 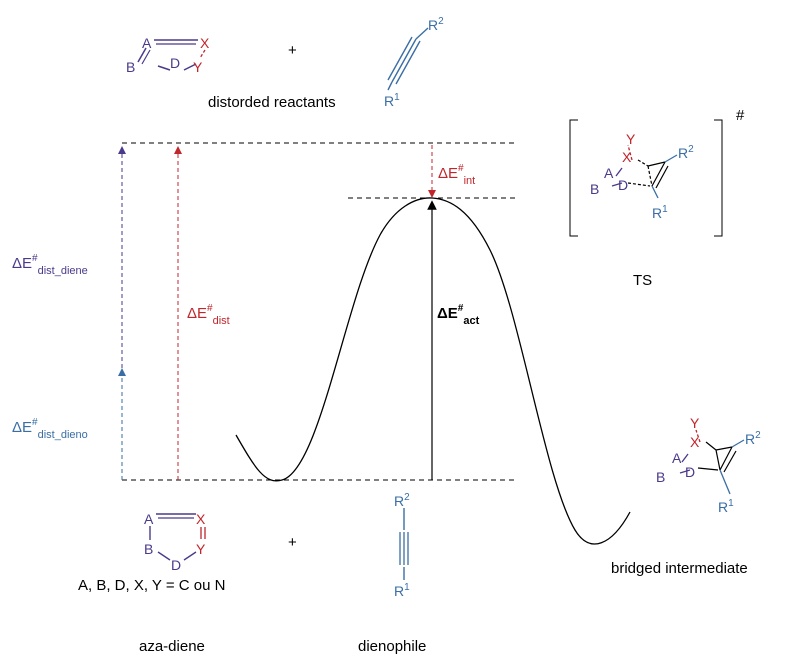 I want to click on aza-diene-caption: aza-diene, so click(x=172, y=646).